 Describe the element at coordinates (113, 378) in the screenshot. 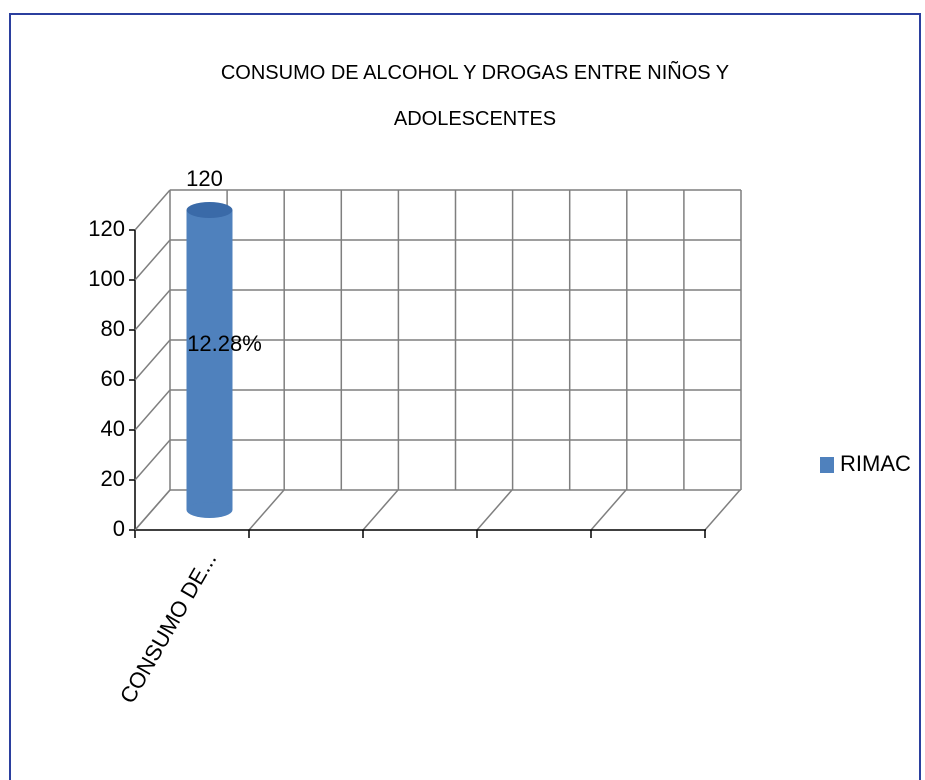

I see `y-tick-label: 60` at that location.